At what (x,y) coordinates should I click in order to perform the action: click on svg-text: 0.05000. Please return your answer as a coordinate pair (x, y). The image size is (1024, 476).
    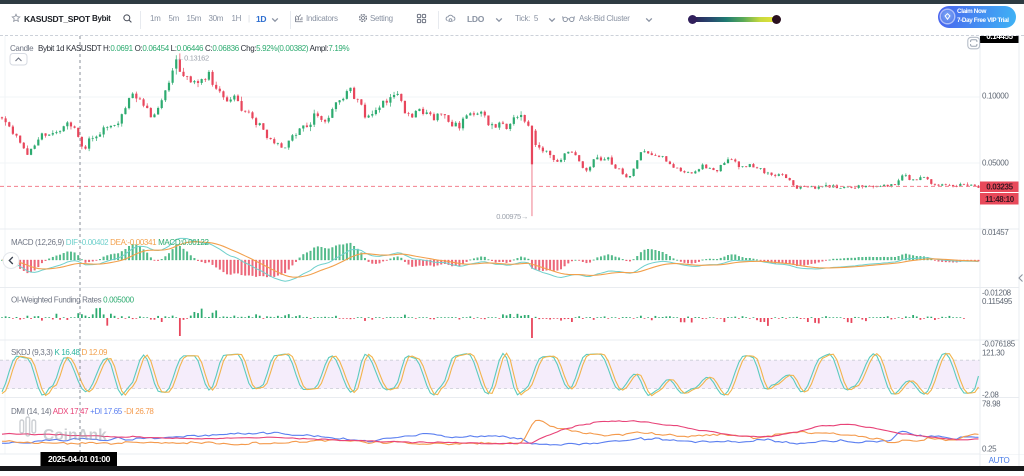
    Looking at the image, I should click on (995, 163).